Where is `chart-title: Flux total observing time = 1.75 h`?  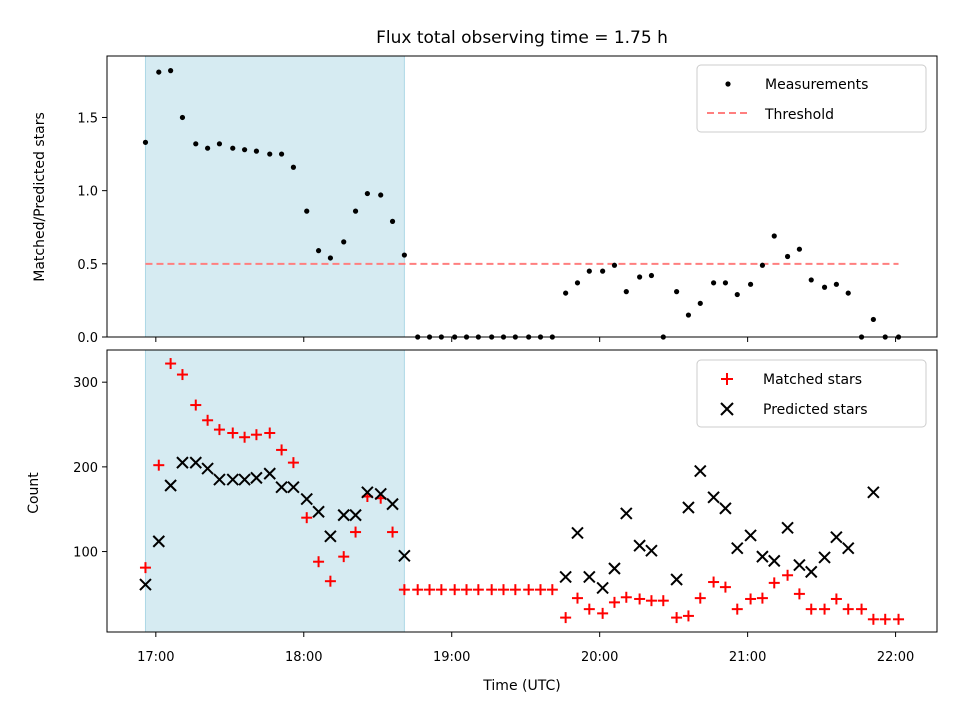
chart-title: Flux total observing time = 1.75 h is located at coordinates (522, 38).